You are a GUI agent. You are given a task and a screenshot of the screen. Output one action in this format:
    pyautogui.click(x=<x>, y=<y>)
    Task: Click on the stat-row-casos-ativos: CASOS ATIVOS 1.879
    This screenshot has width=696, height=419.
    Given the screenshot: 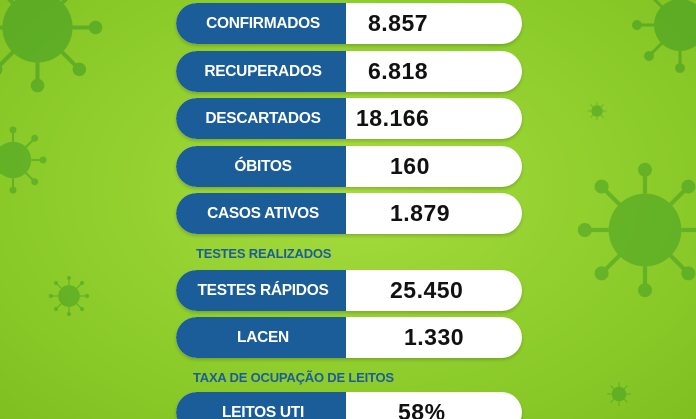 What is the action you would take?
    pyautogui.click(x=349, y=213)
    